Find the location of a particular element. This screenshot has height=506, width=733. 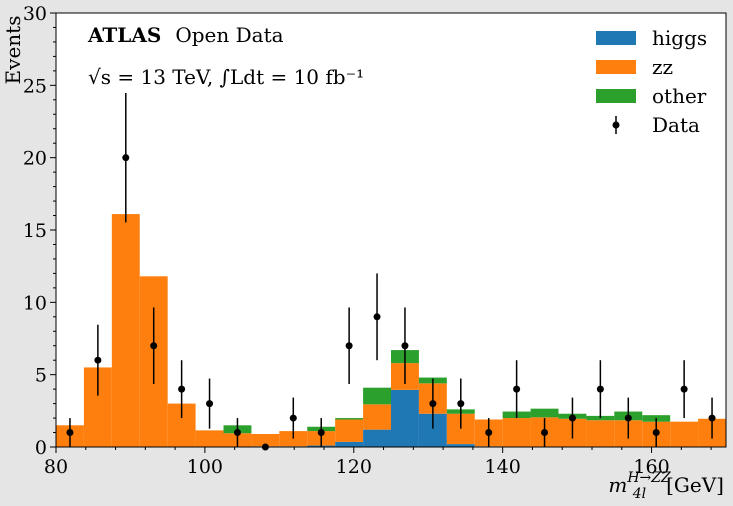

y-tick-label: 5 is located at coordinates (41, 376).